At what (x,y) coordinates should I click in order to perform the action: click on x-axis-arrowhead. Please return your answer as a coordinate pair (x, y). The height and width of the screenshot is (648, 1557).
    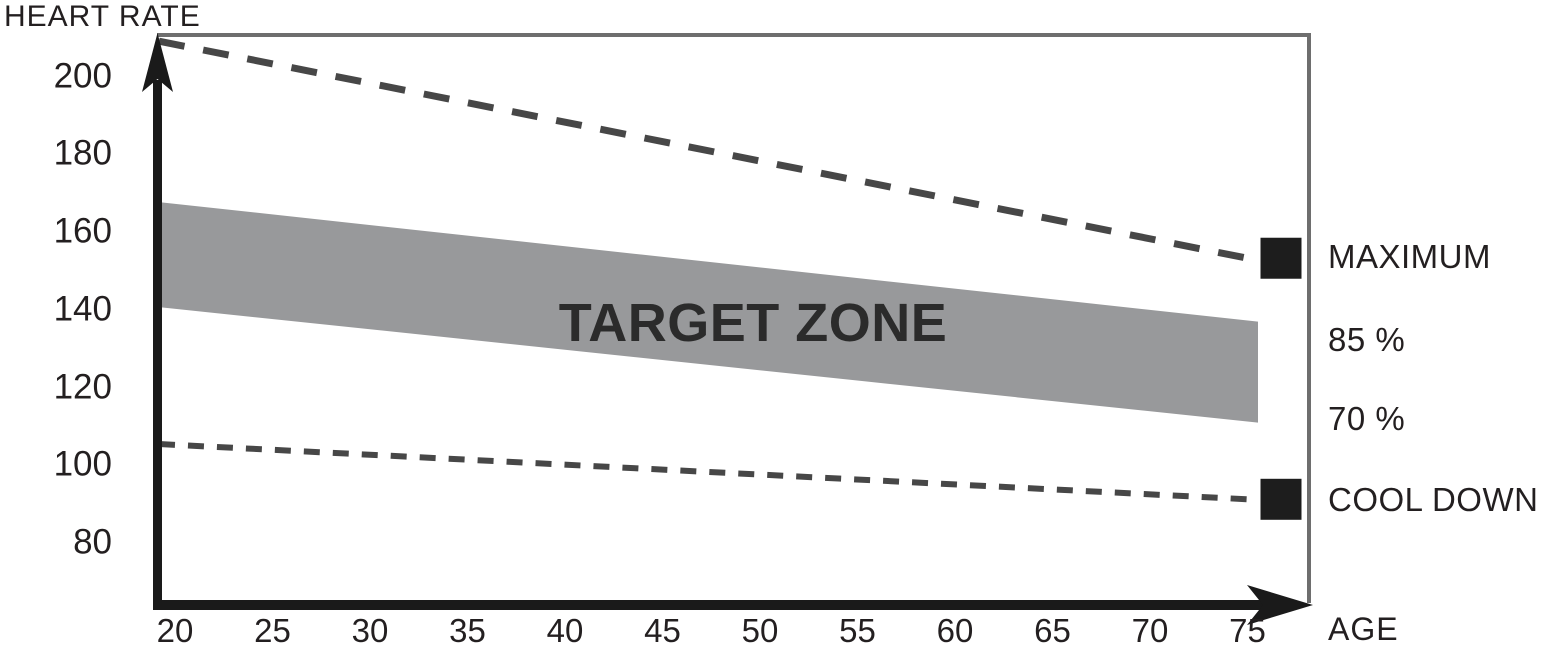
    Looking at the image, I should click on (1280, 605).